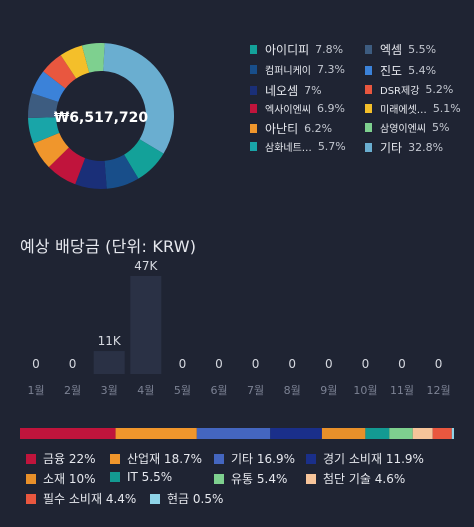 The width and height of the screenshot is (474, 527). I want to click on month-tick-label: 8월, so click(292, 390).